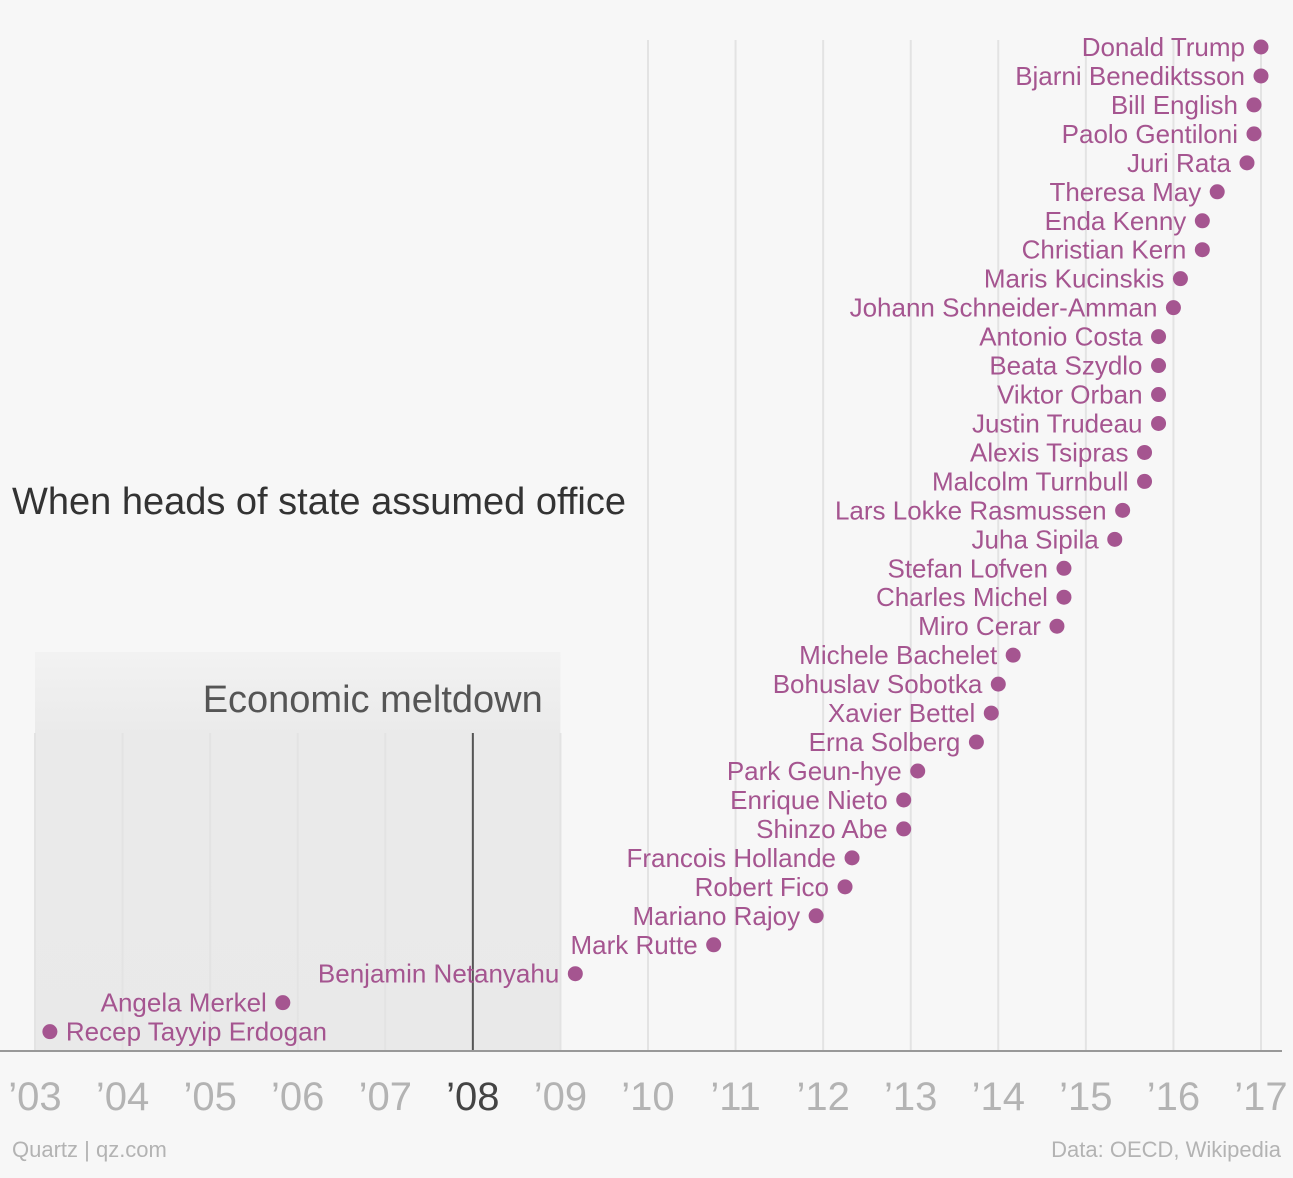 This screenshot has height=1178, width=1293. What do you see at coordinates (1074, 279) in the screenshot?
I see `data-point-label: Maris Kucinskis` at bounding box center [1074, 279].